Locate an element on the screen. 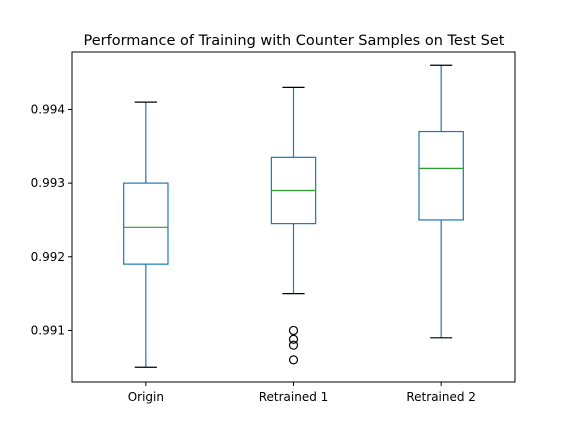 Image resolution: width=573 pixels, height=430 pixels. box-group-origin is located at coordinates (146, 234).